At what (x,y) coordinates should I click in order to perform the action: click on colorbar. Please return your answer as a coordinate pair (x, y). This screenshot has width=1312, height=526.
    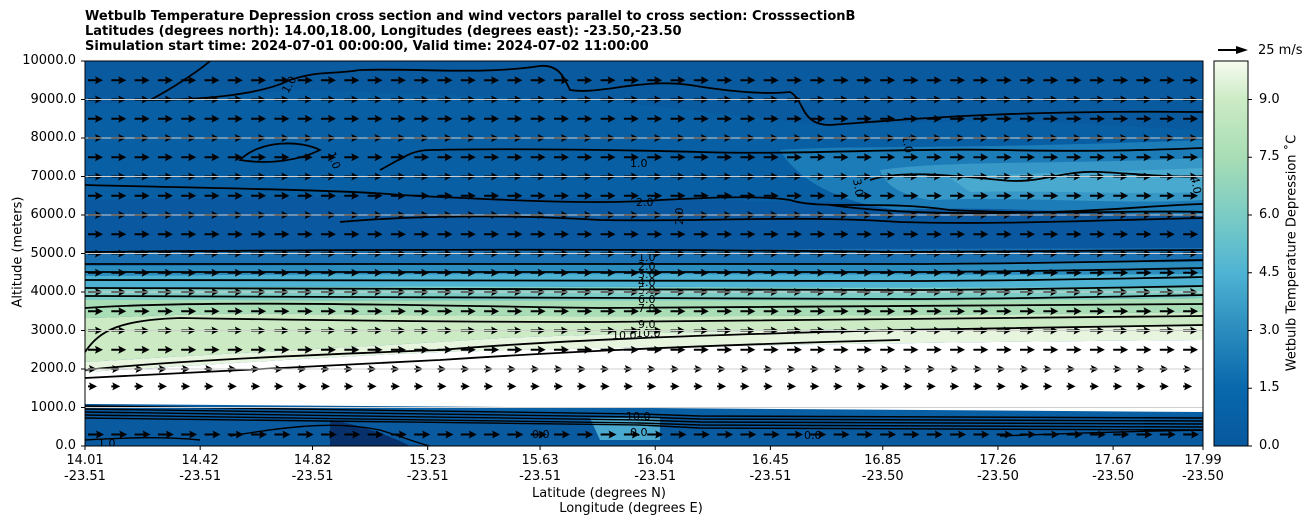
    Looking at the image, I should click on (1231, 253).